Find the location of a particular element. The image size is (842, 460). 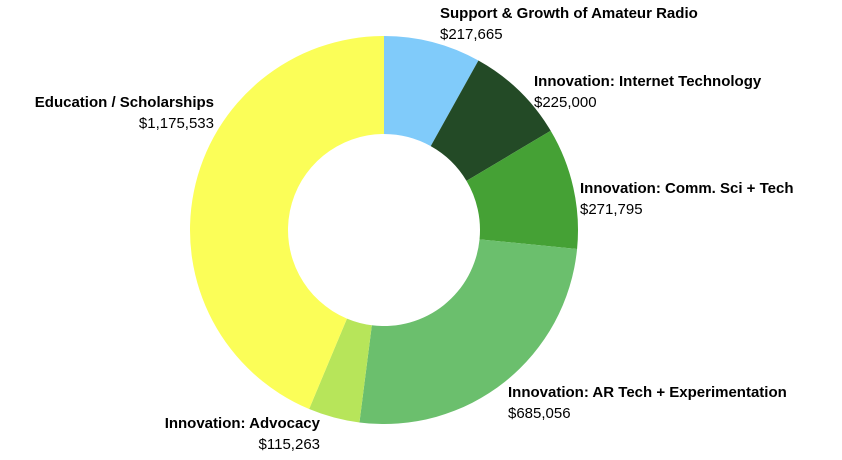

slice-label-value-2: $271,795 is located at coordinates (611, 209).